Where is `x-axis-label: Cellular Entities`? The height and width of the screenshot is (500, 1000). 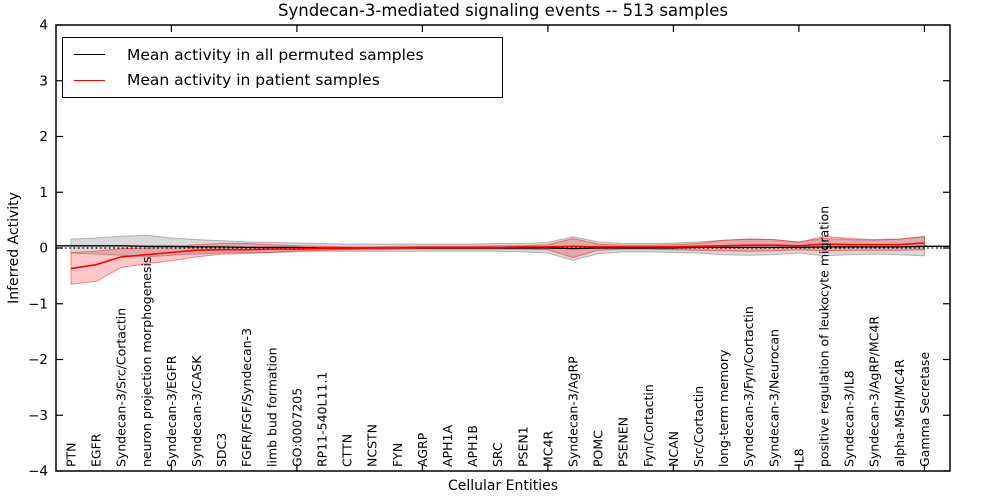
x-axis-label: Cellular Entities is located at coordinates (503, 486).